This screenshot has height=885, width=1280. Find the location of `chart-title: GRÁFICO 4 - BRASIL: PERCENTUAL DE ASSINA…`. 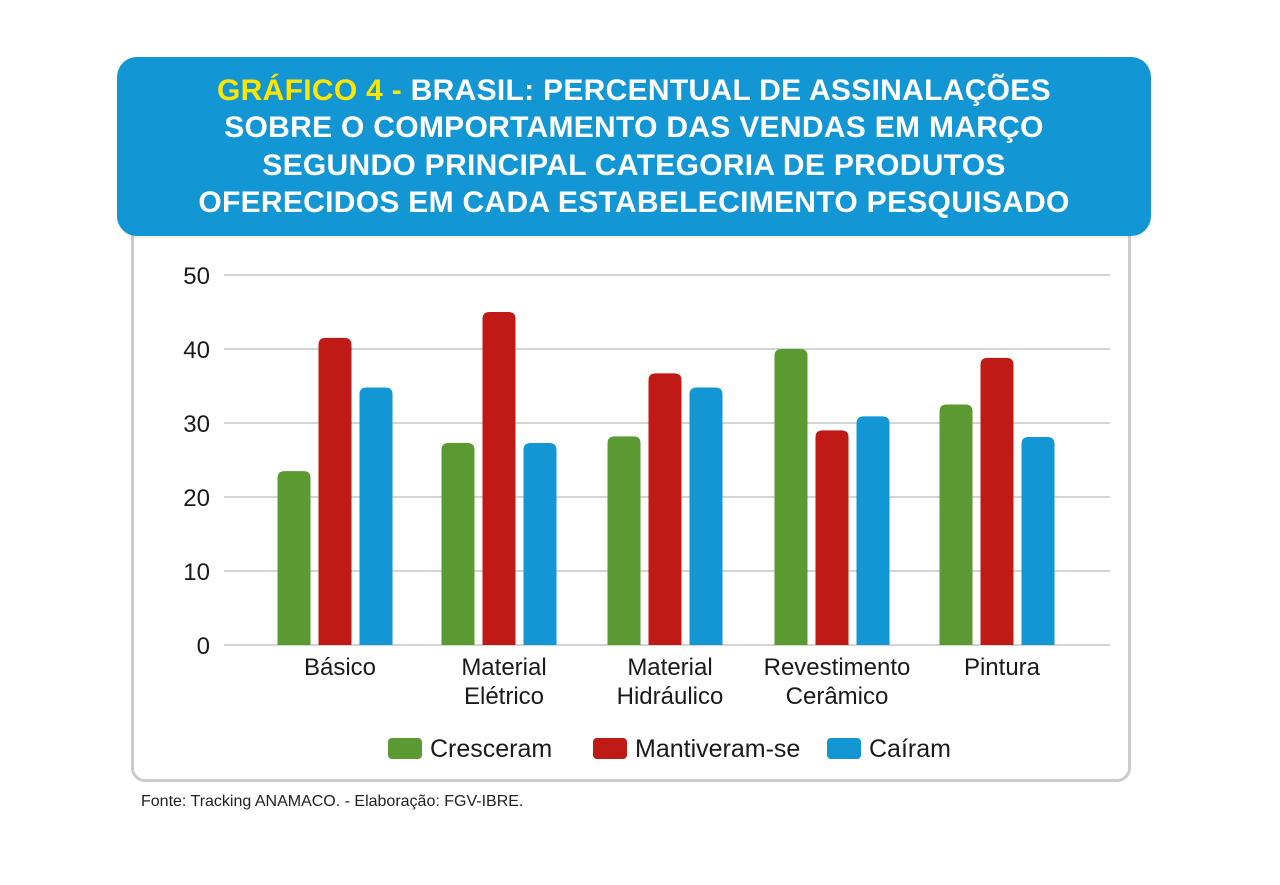

chart-title: GRÁFICO 4 - BRASIL: PERCENTUAL DE ASSINA… is located at coordinates (633, 147).